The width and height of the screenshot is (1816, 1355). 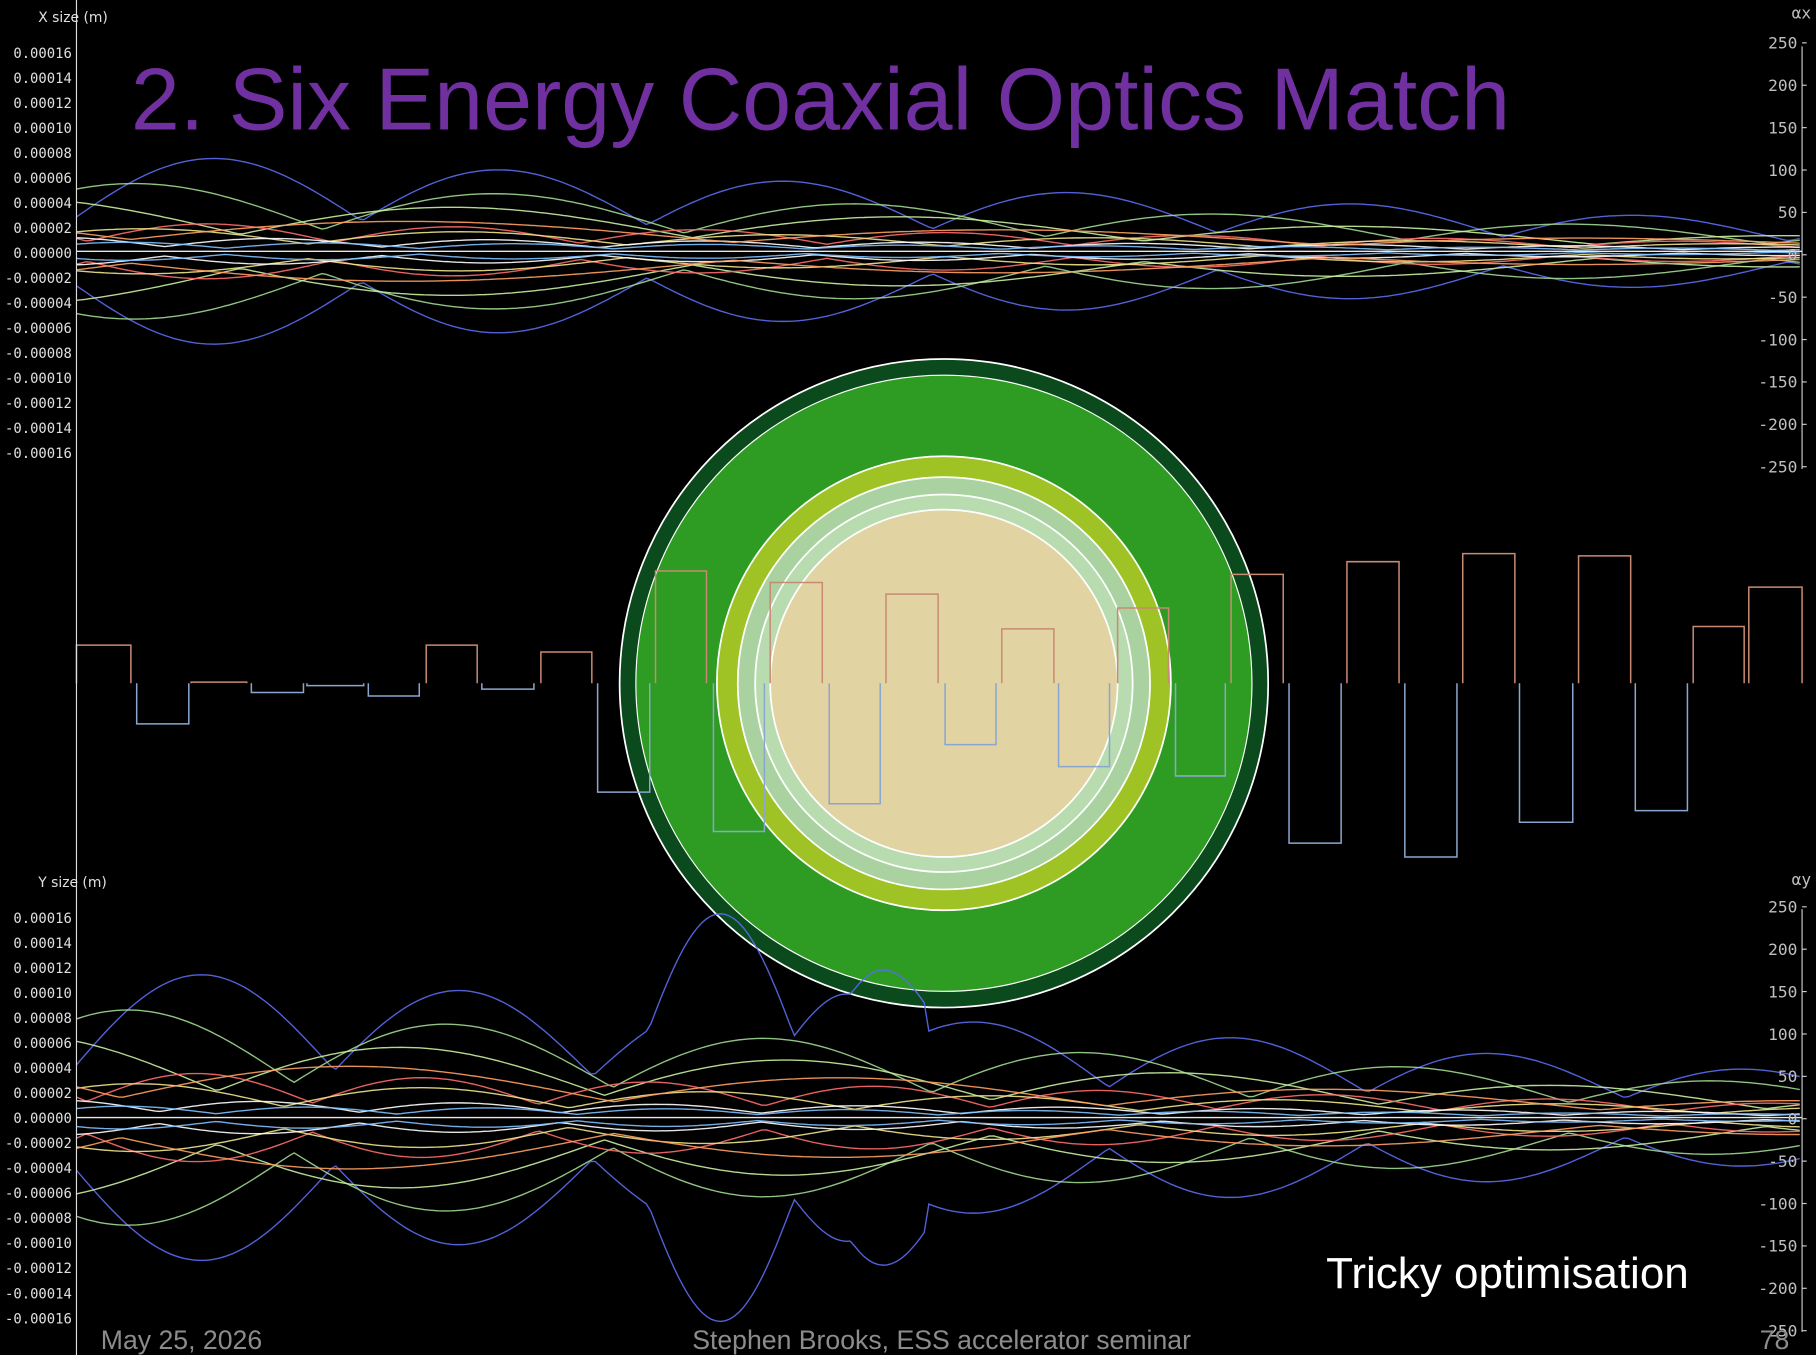 What do you see at coordinates (38, 1269) in the screenshot?
I see `y-tick-label: -0.00012` at bounding box center [38, 1269].